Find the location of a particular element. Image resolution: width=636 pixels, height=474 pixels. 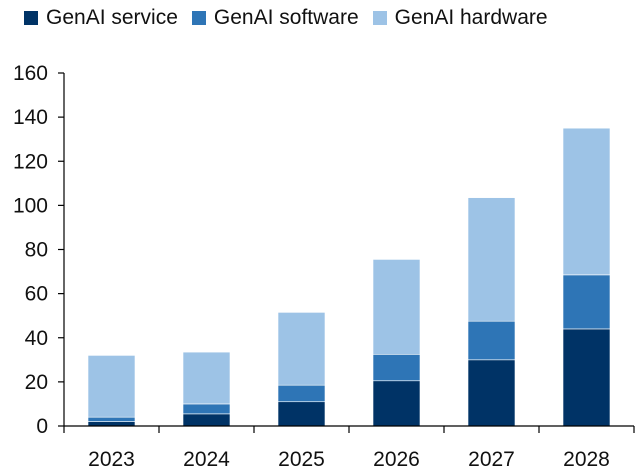

legend-swatch-service is located at coordinates (31, 18).